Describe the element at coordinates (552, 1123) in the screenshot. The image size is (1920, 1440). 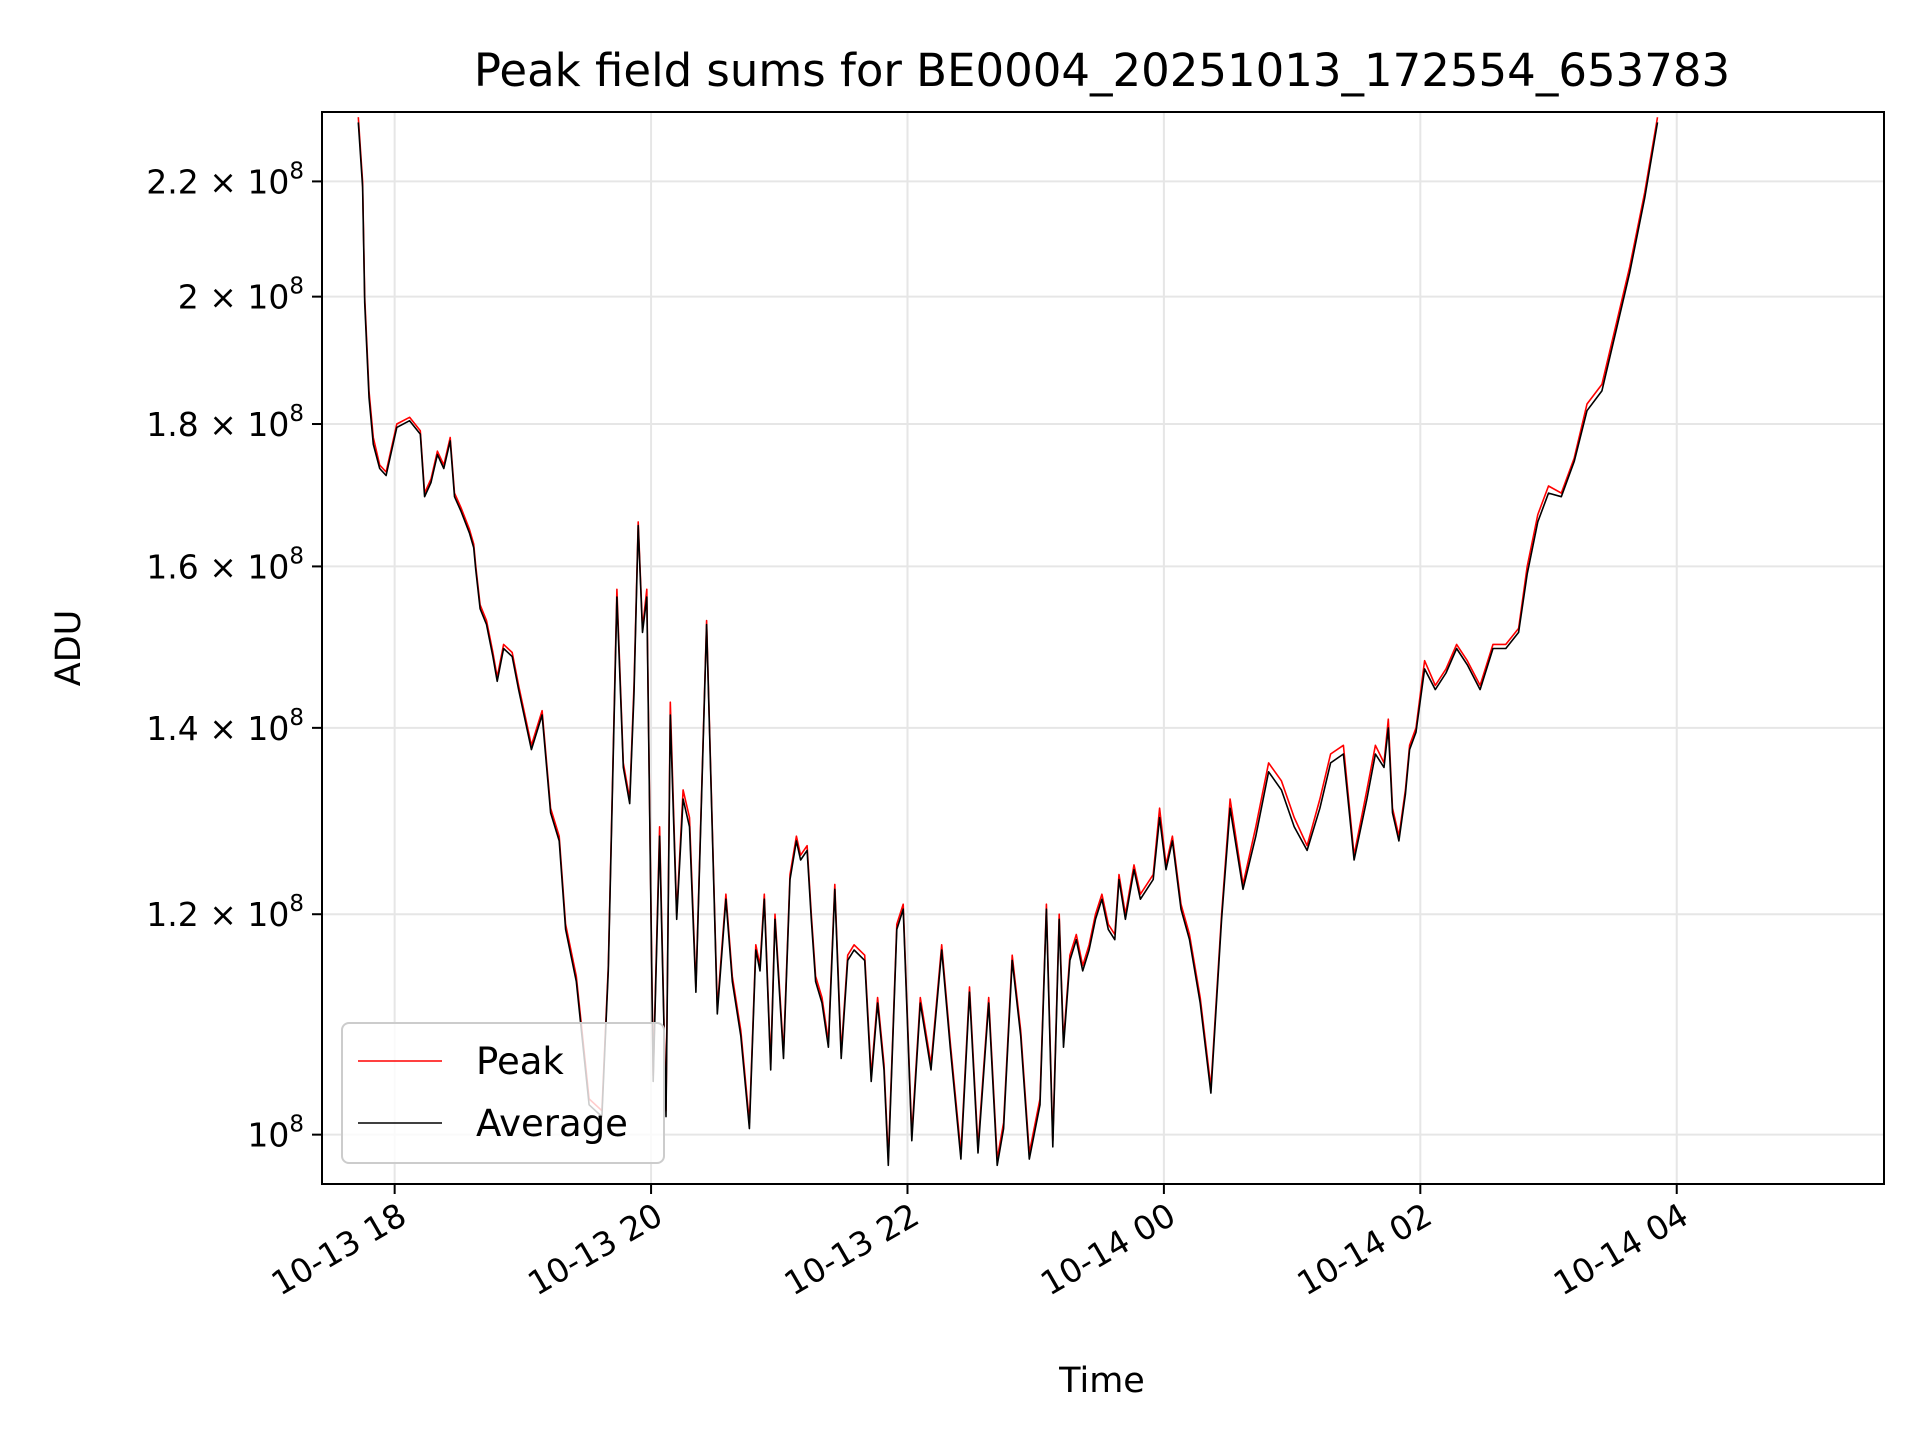
I see `legend-label-average: Average` at that location.